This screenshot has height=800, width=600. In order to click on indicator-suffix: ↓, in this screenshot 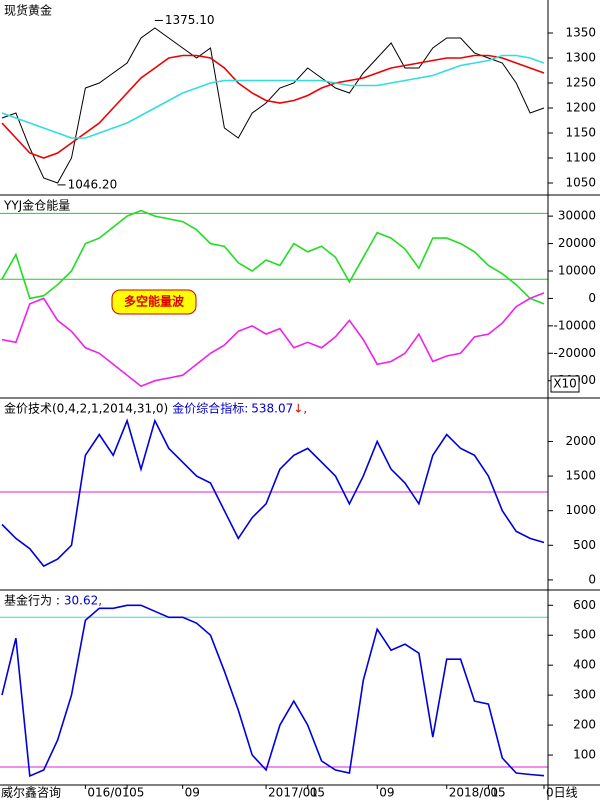, I will do `click(300, 409)`.